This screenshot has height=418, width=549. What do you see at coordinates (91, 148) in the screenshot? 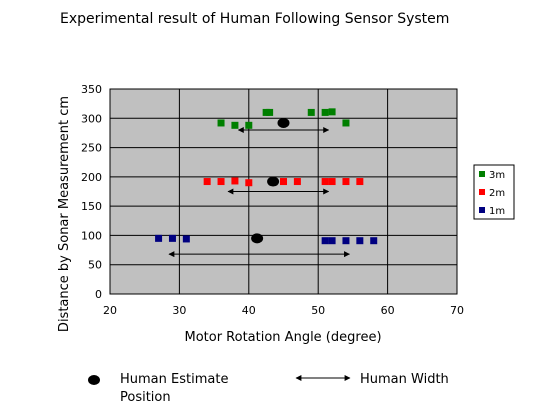
I see `y-tick-label: 250` at bounding box center [91, 148].